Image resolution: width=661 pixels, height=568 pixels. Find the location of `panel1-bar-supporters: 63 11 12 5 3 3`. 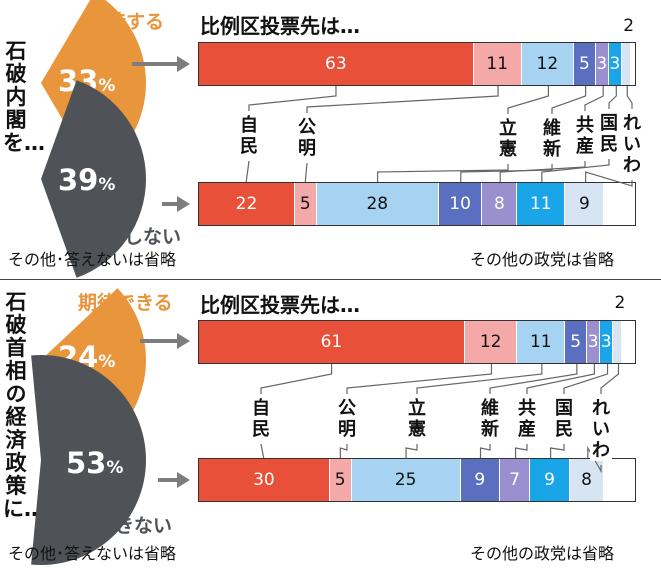

panel1-bar-supporters: 63 11 12 5 3 3 is located at coordinates (417, 64).